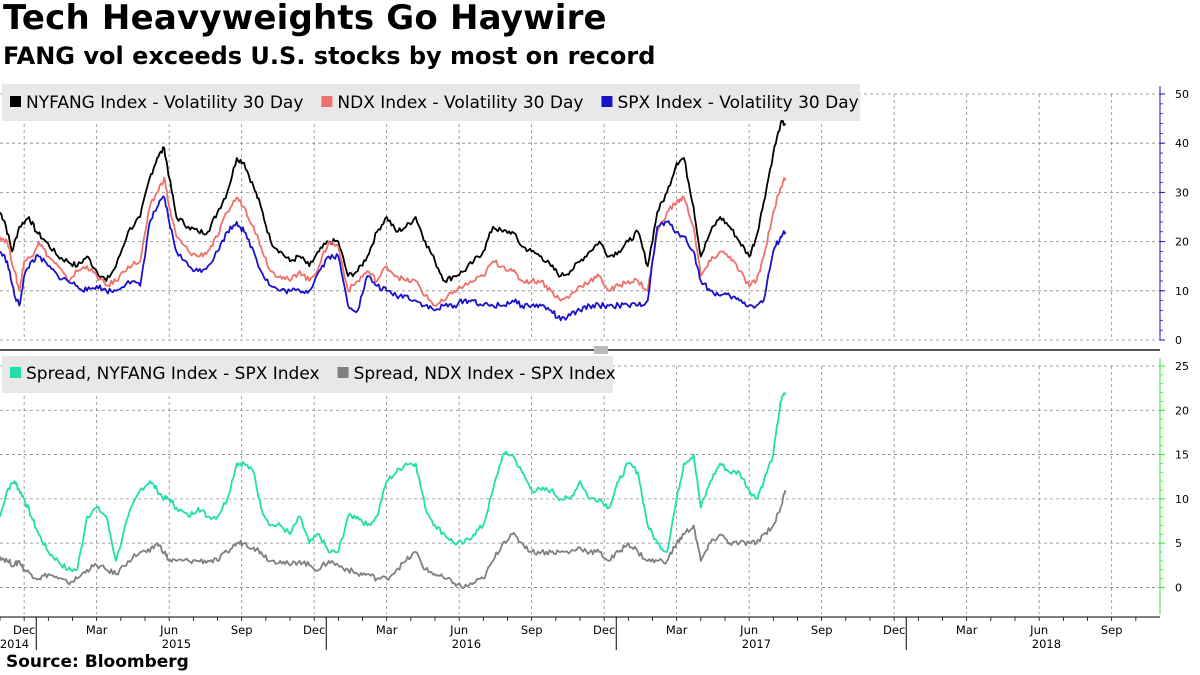 The image size is (1200, 675). Describe the element at coordinates (604, 630) in the screenshot. I see `x-month-label-8: Dec` at that location.